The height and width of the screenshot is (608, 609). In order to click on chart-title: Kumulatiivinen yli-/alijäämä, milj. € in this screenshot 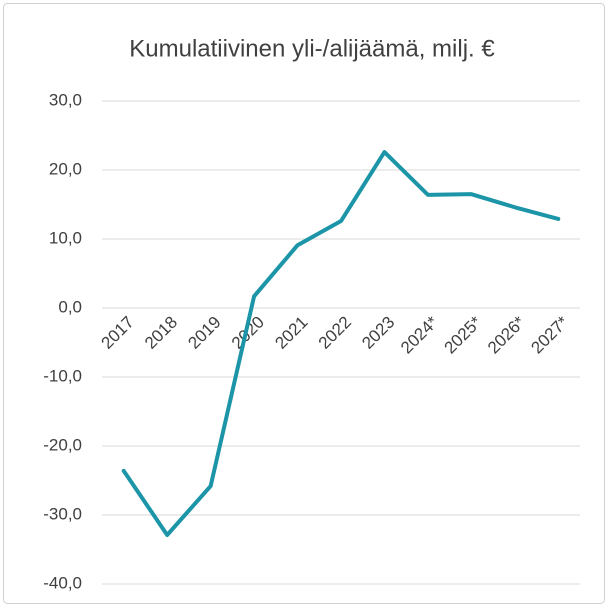, I will do `click(312, 48)`.